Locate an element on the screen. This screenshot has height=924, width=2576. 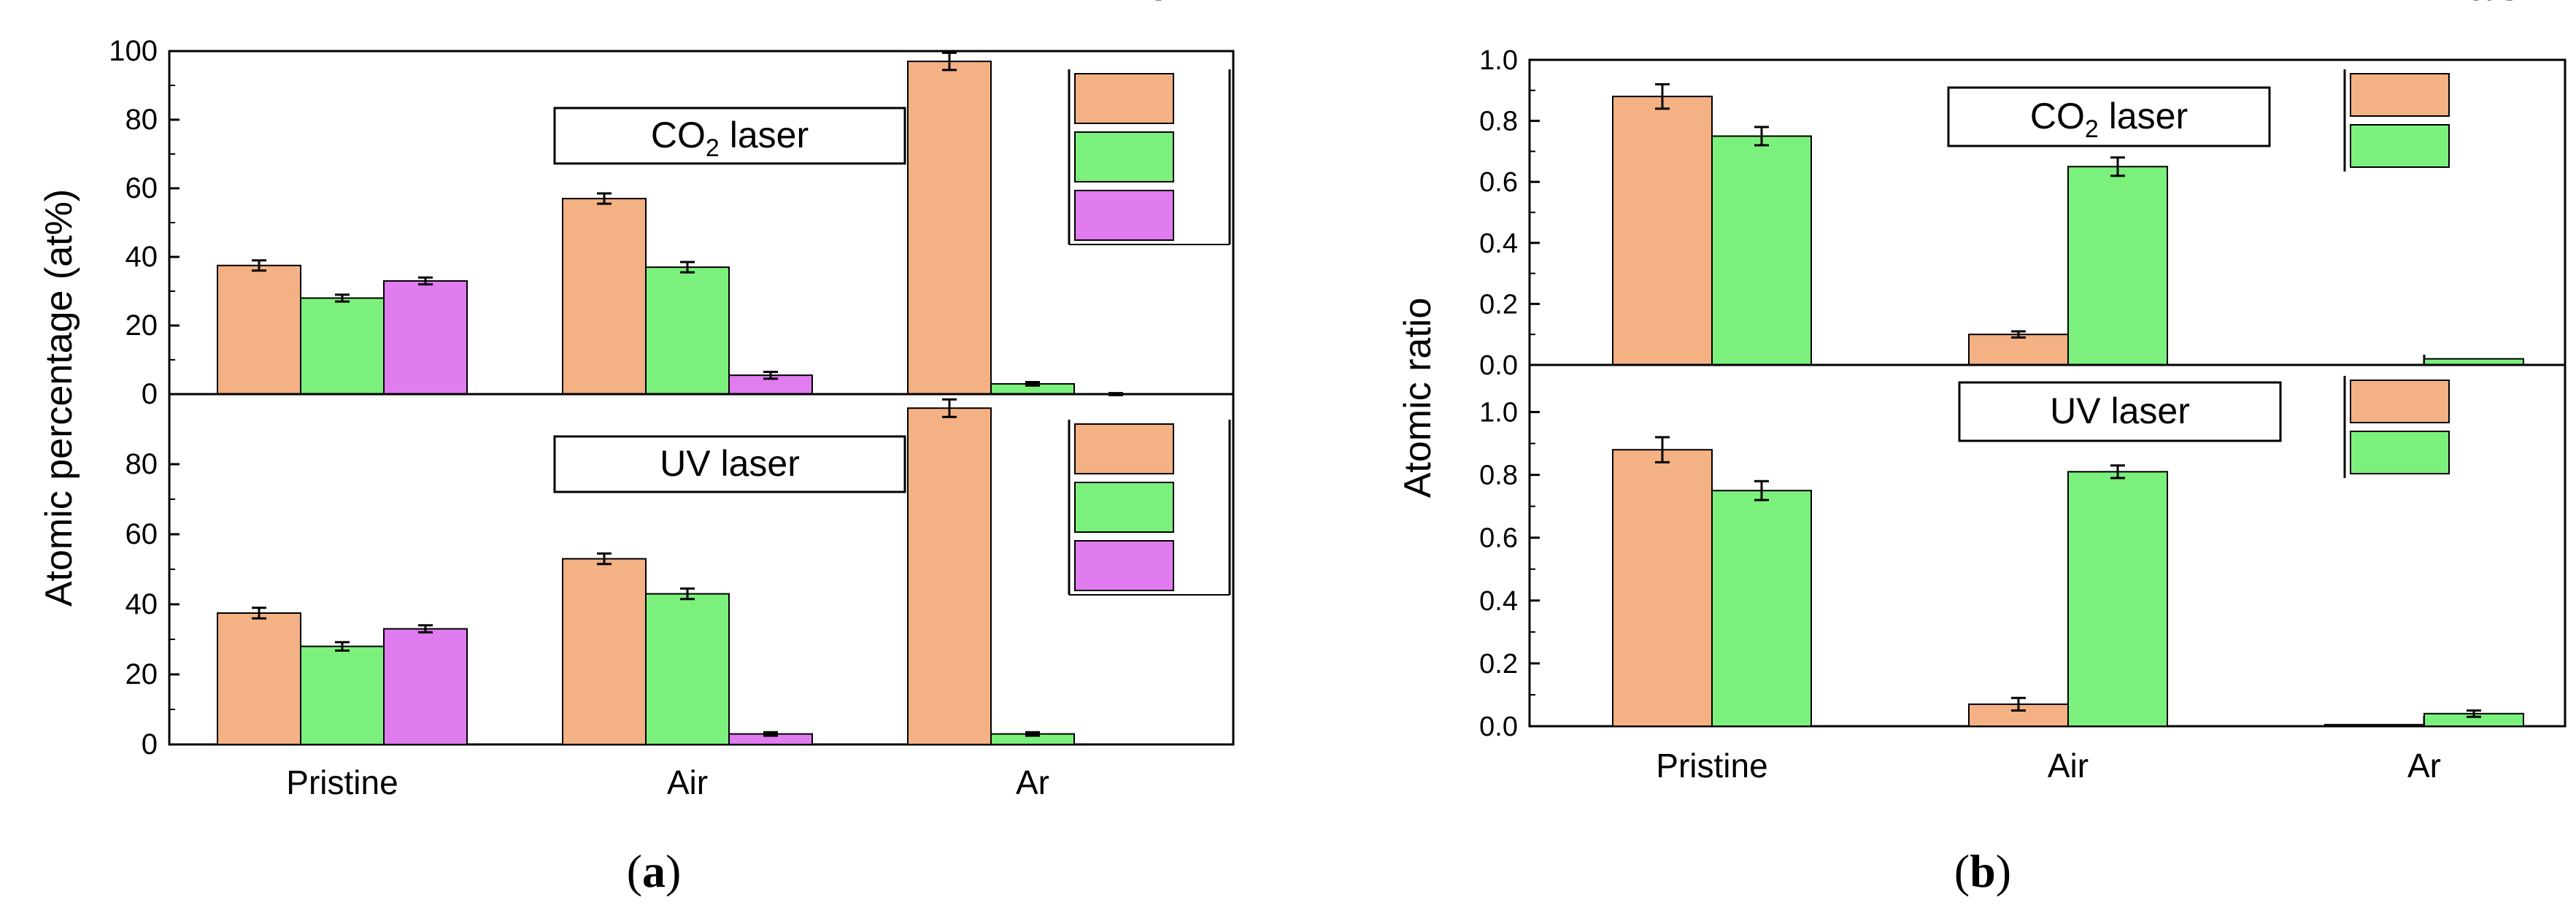
bar-OC-air is located at coordinates (2018, 350).